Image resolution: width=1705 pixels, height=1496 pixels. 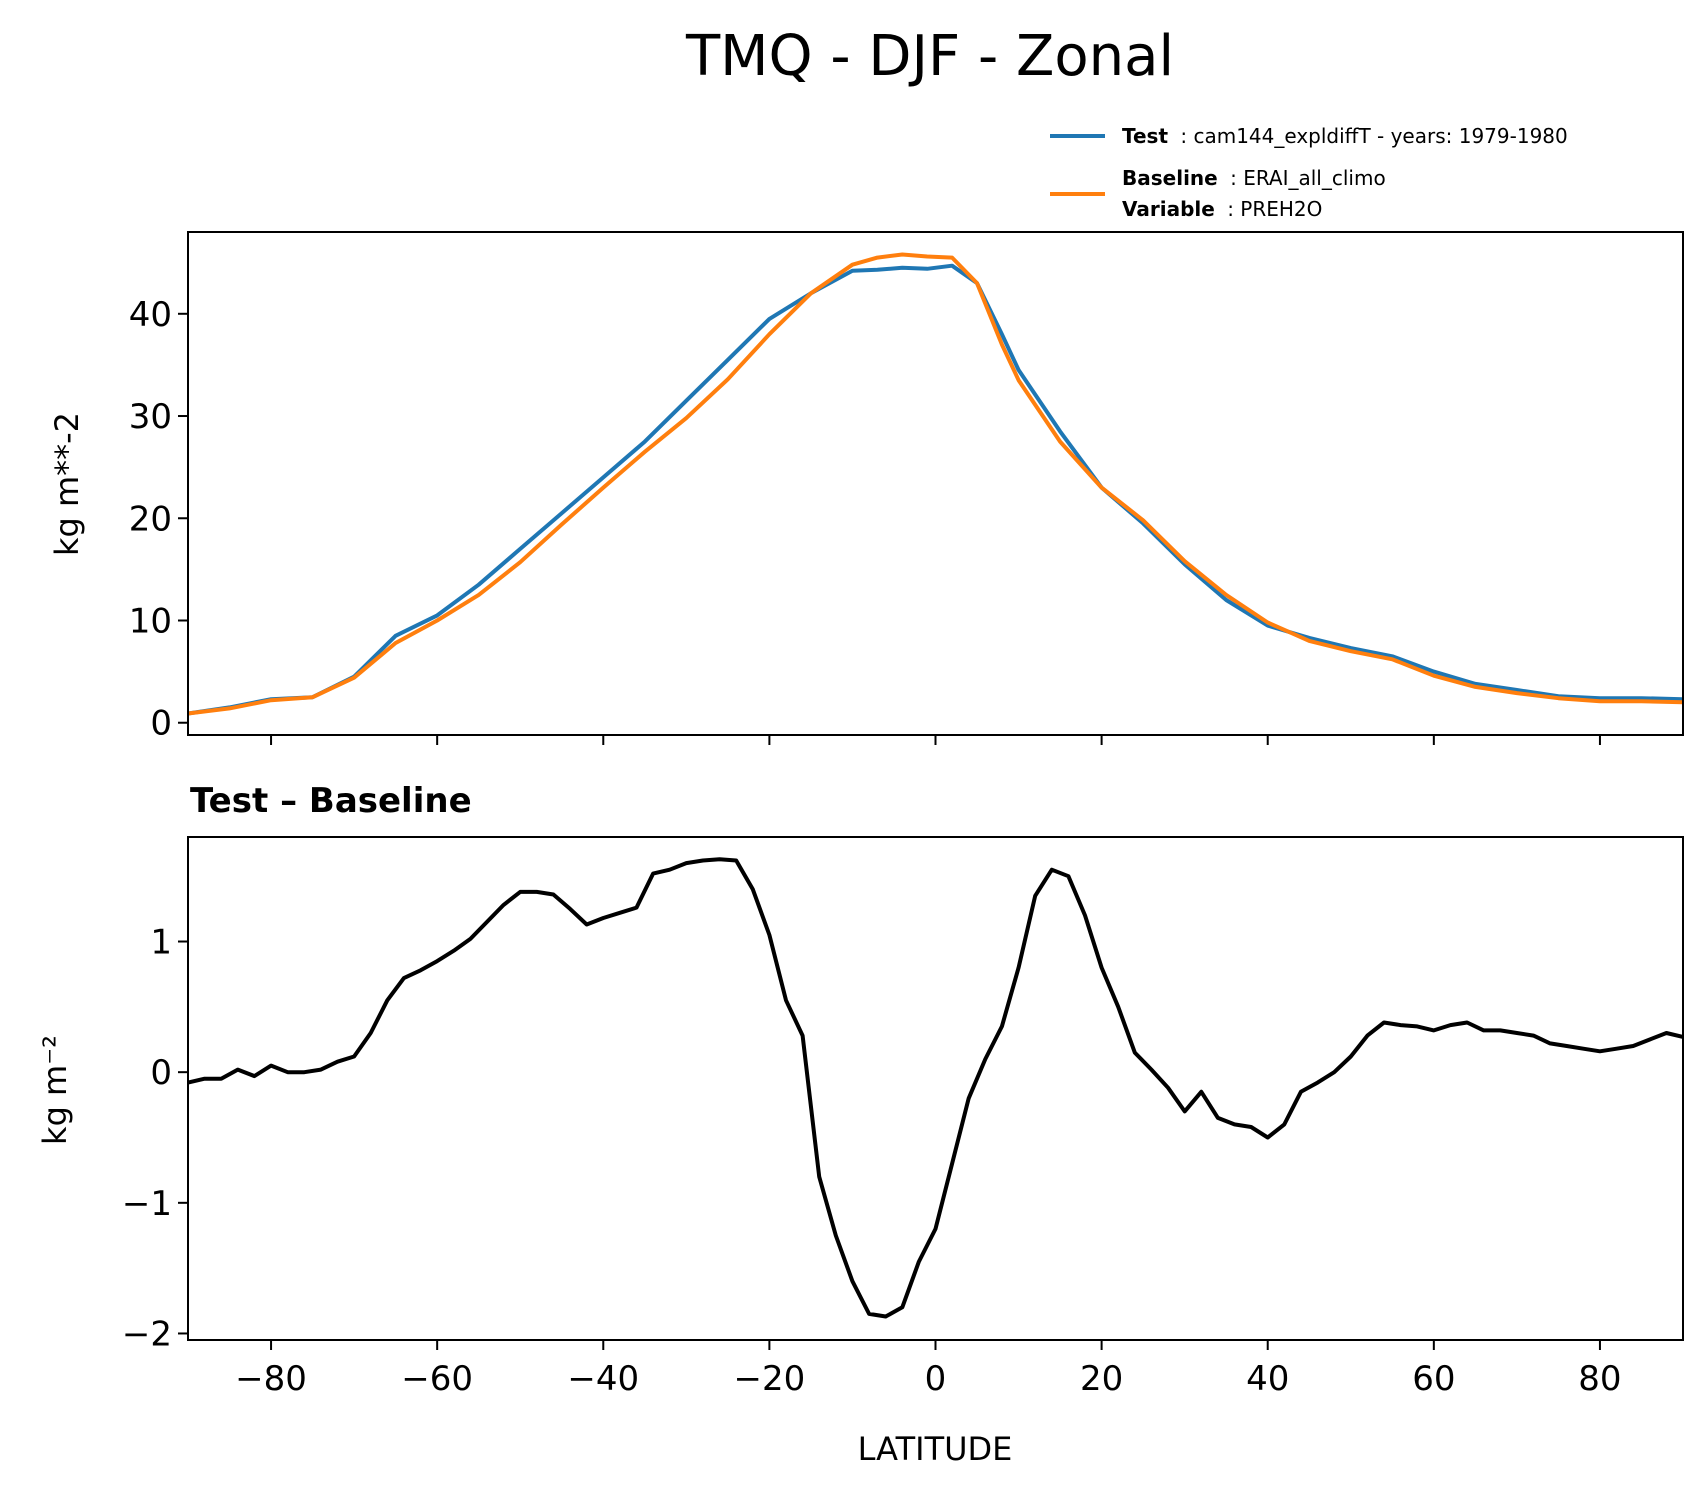 What do you see at coordinates (331, 801) in the screenshot?
I see `bottom-panel-title: Test – Baseline` at bounding box center [331, 801].